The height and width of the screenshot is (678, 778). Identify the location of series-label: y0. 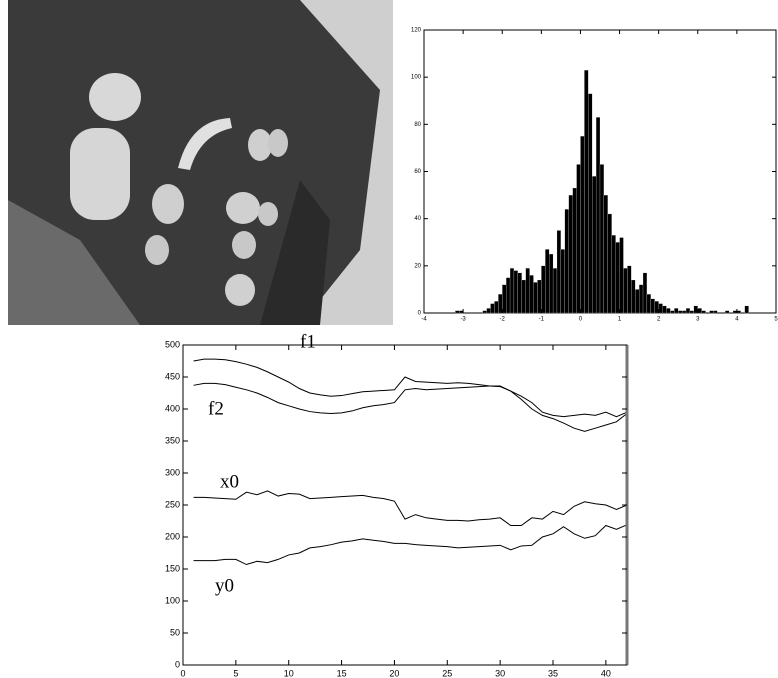
(224, 585).